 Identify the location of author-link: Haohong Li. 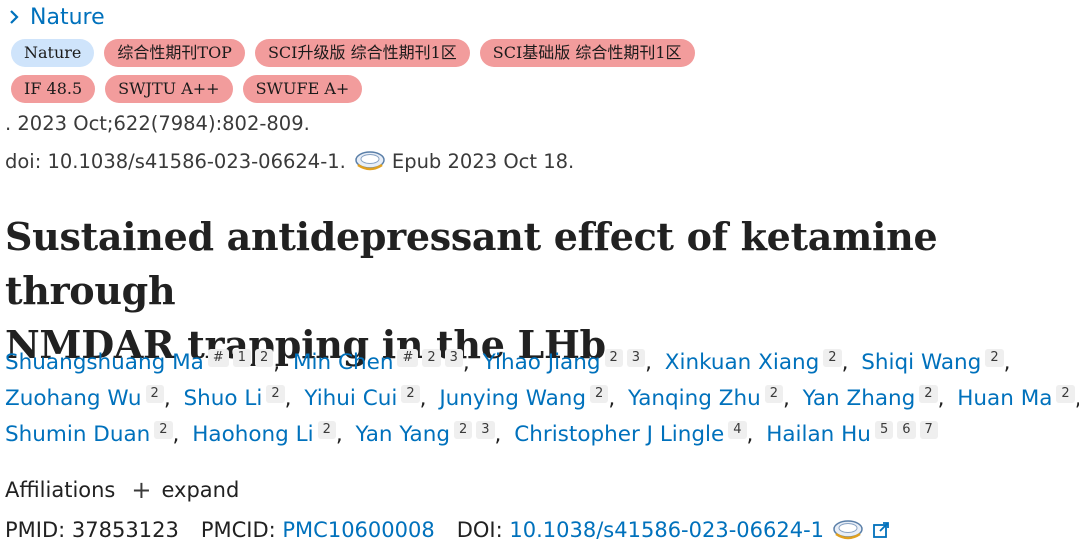
(253, 434).